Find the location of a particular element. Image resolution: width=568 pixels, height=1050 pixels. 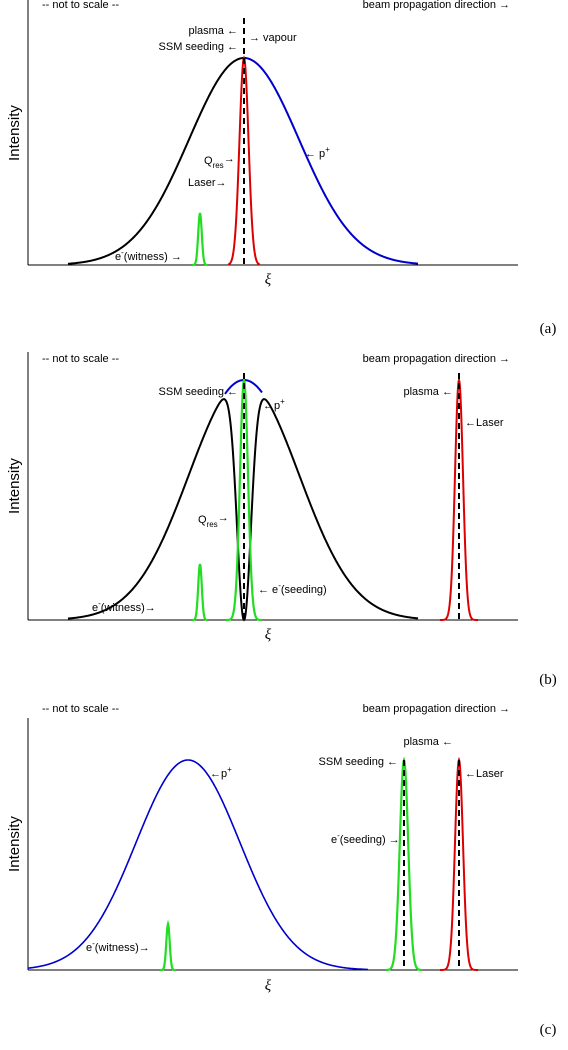

panel-b-header-left: -- not to scale -- is located at coordinates (80, 359).